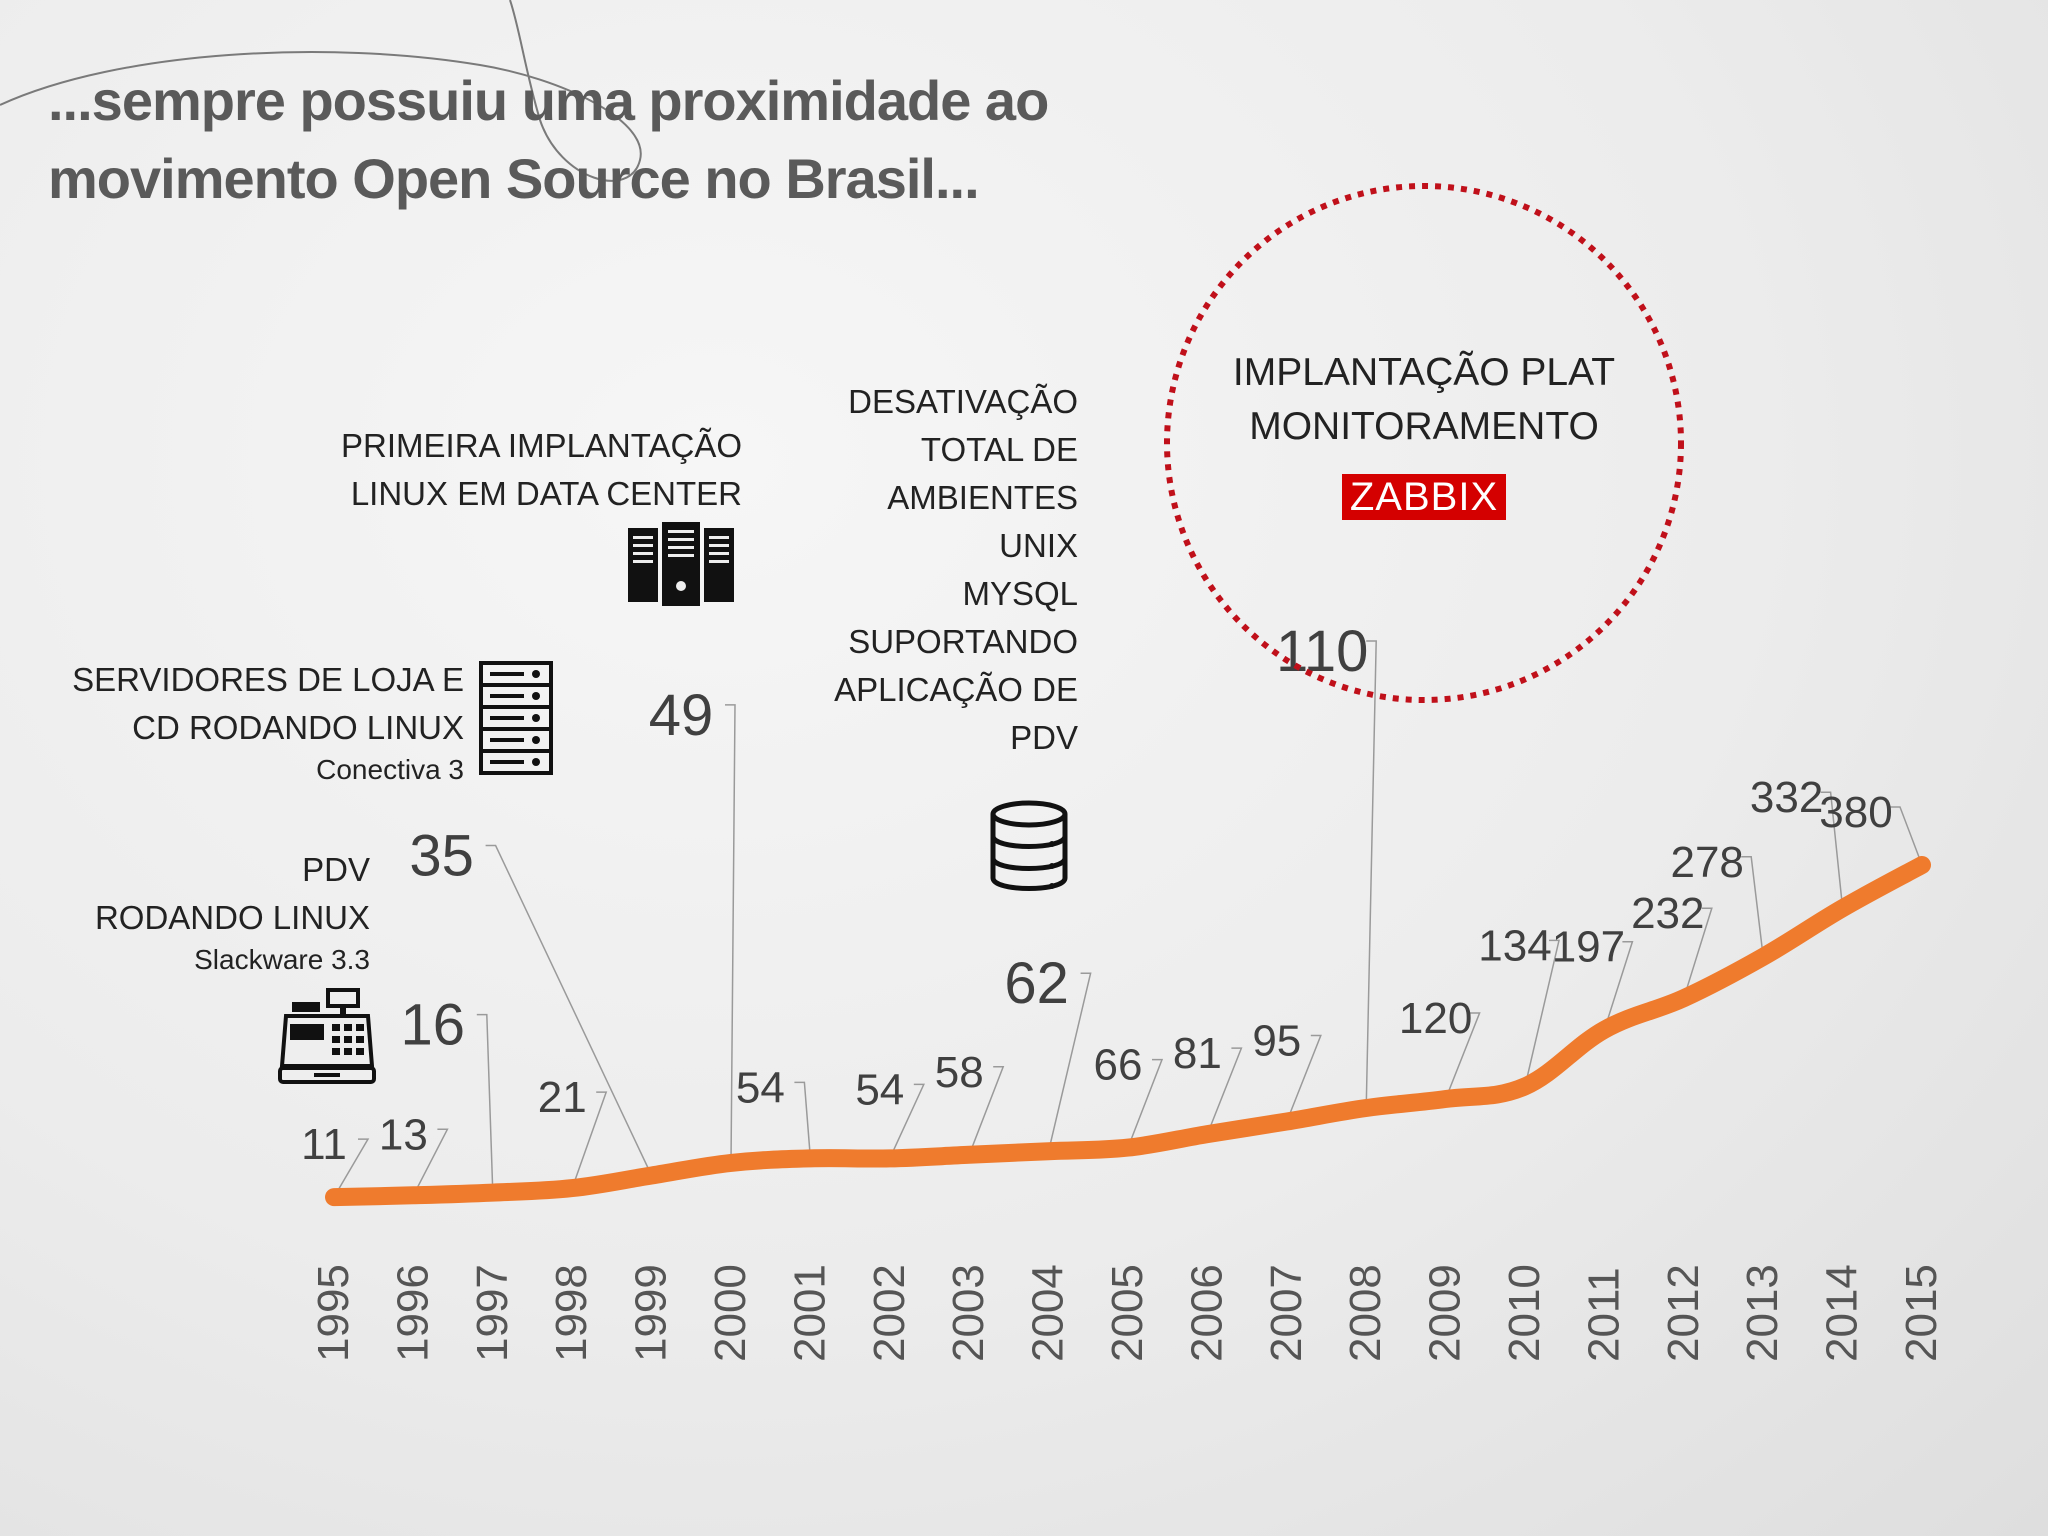  I want to click on cash-register-icon, so click(327, 1036).